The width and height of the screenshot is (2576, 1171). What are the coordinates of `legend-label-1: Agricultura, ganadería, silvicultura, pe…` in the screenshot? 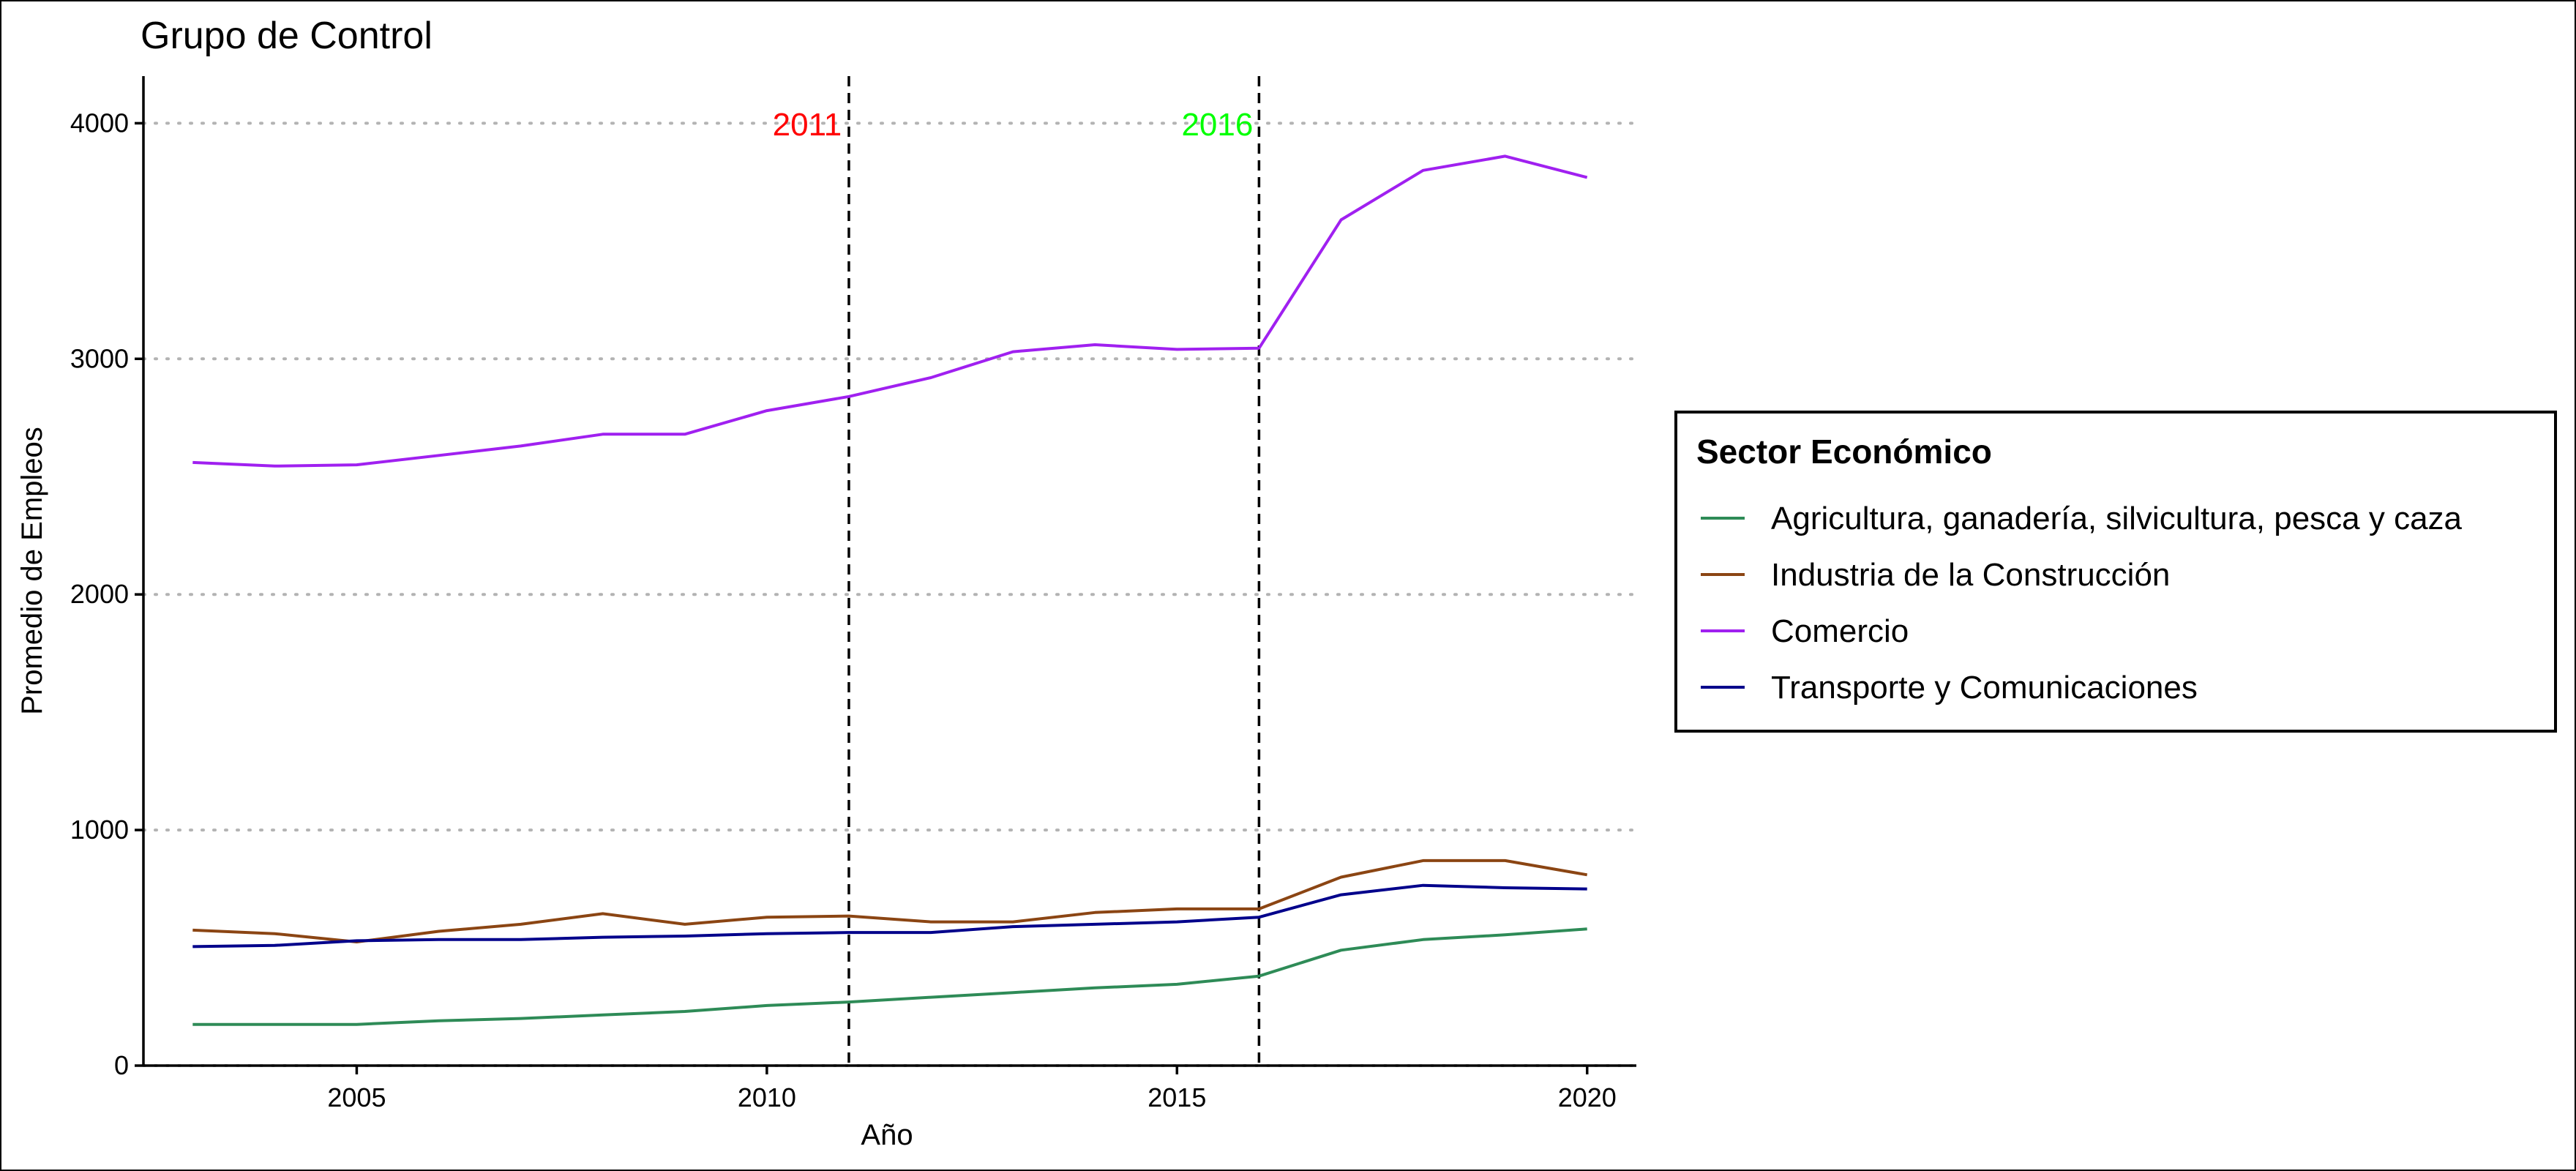 It's located at (2117, 518).